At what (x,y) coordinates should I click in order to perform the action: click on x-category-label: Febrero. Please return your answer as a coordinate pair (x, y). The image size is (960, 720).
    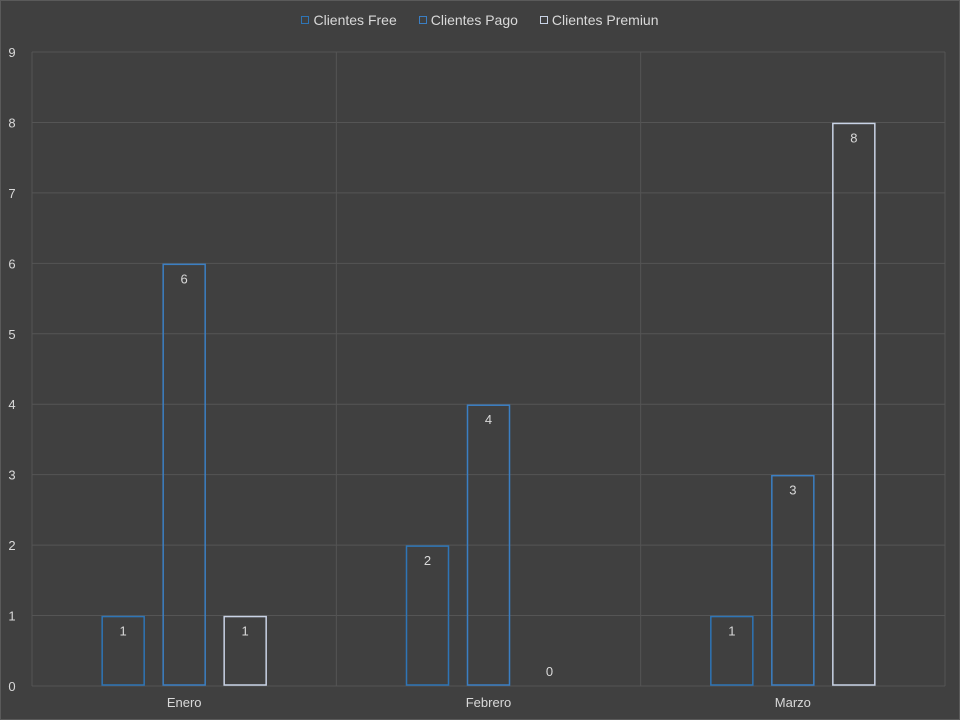
    Looking at the image, I should click on (489, 702).